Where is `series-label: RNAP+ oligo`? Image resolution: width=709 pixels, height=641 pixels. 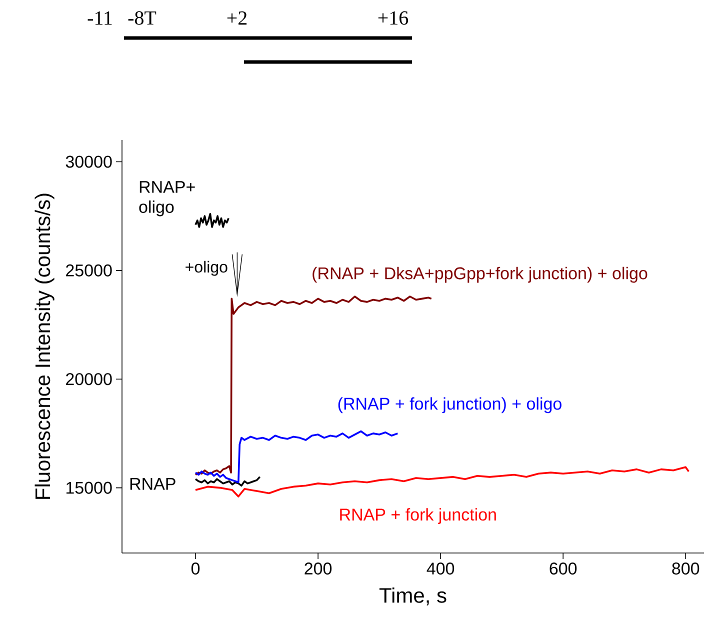 series-label: RNAP+ oligo is located at coordinates (167, 198).